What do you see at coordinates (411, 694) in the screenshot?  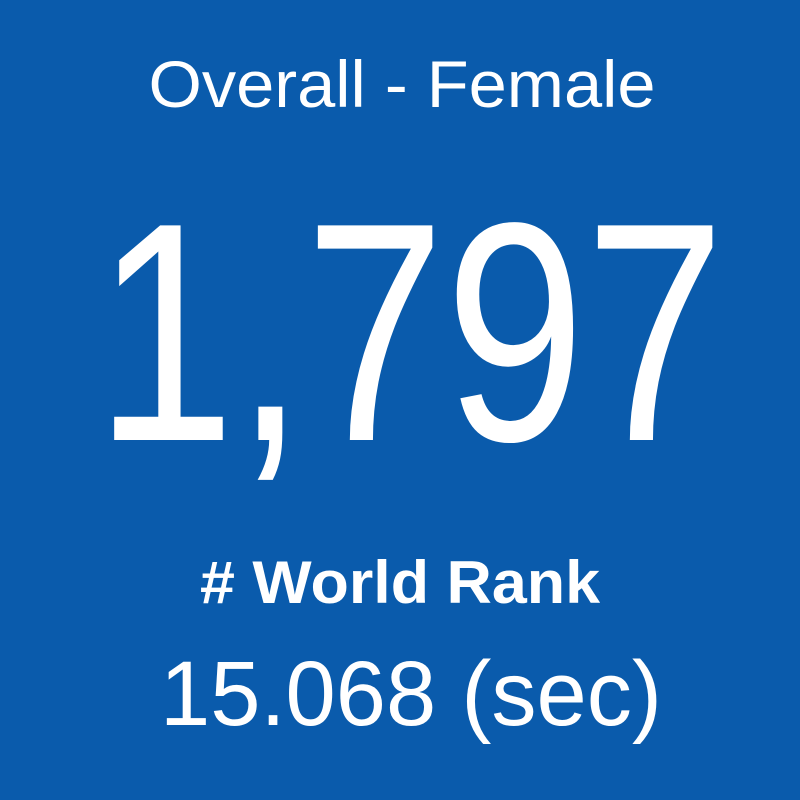 I see `time-value: 15.068 (sec)` at bounding box center [411, 694].